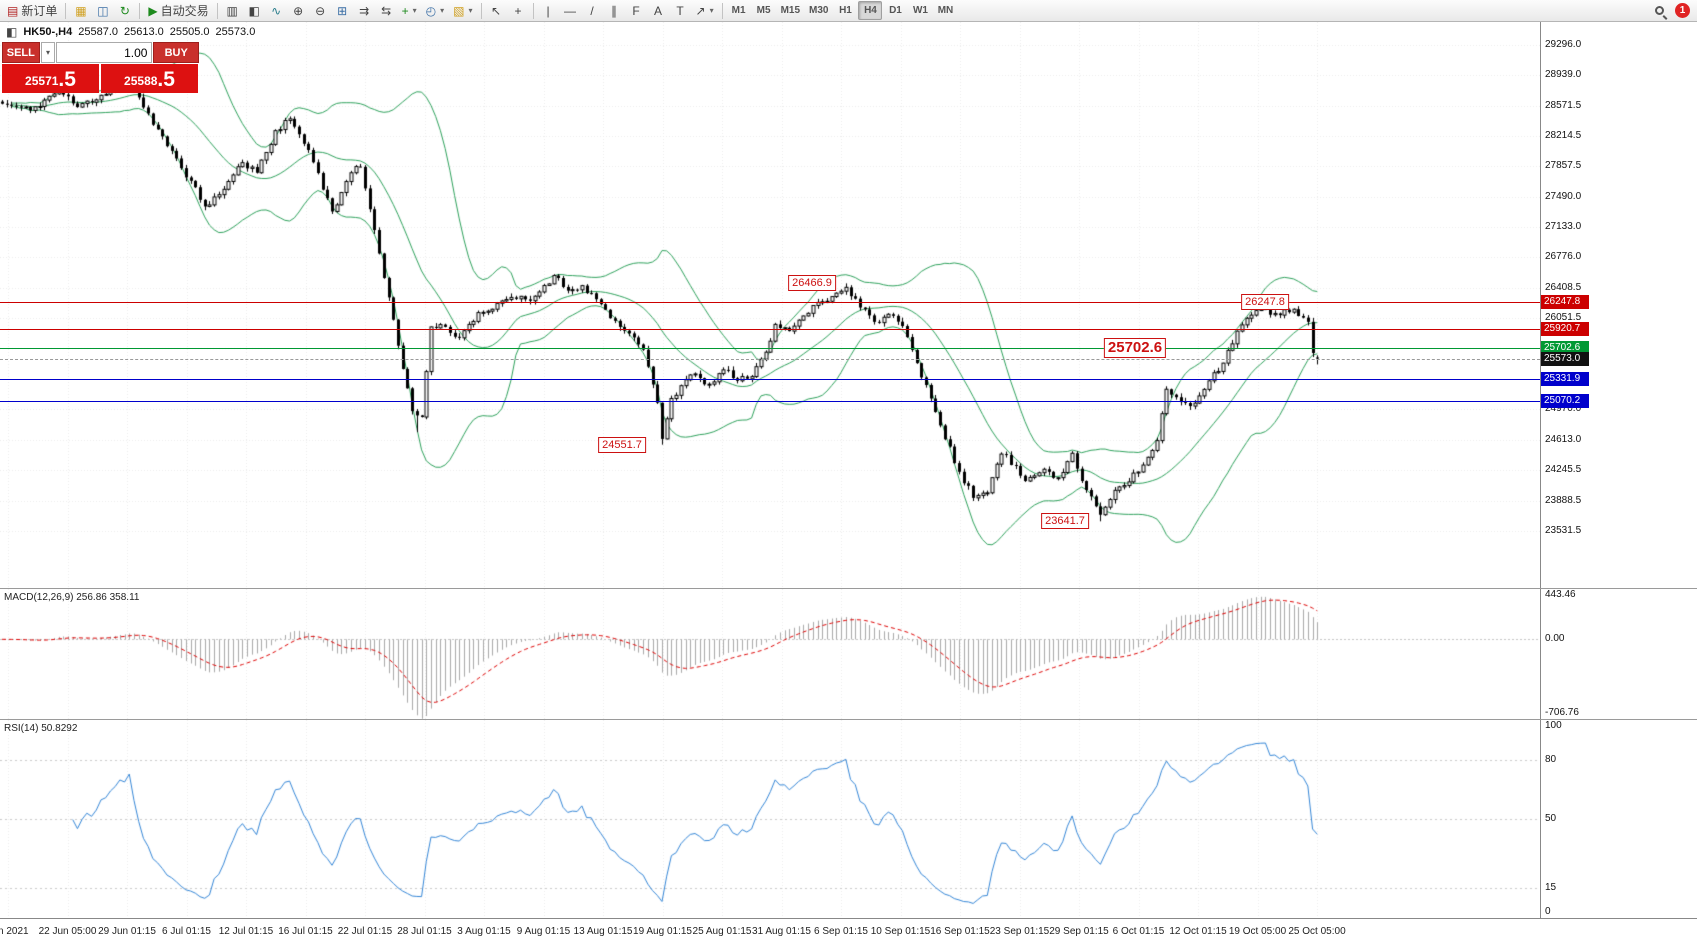 The width and height of the screenshot is (1697, 945). I want to click on refresh-button: ↻, so click(124, 10).